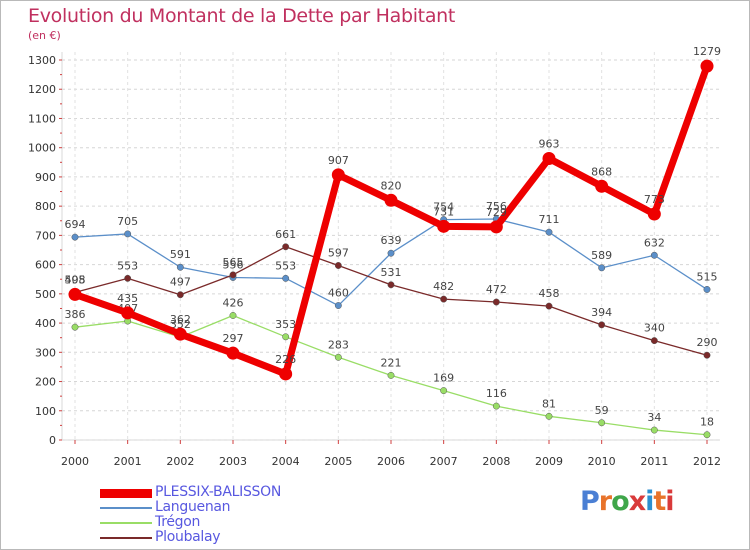 The height and width of the screenshot is (550, 750). Describe the element at coordinates (549, 461) in the screenshot. I see `x-tick-label: 2009` at that location.